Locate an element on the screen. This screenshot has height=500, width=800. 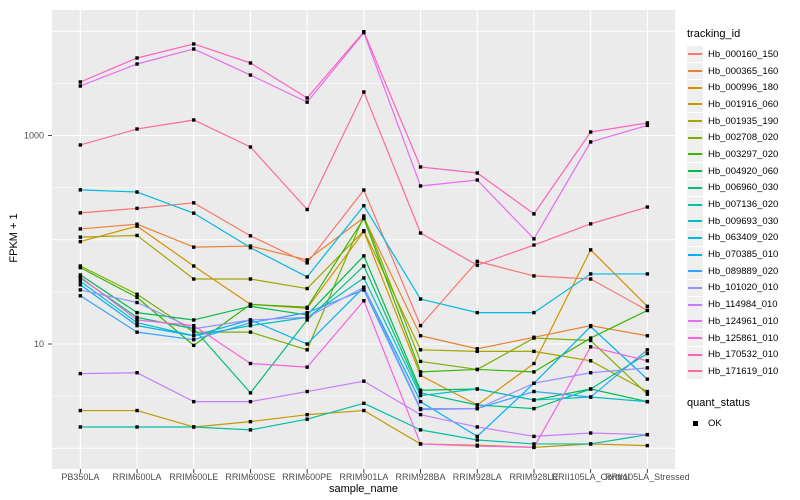
legend-entry-Hb_089889_020: Hb_089889_020 is located at coordinates (743, 271).